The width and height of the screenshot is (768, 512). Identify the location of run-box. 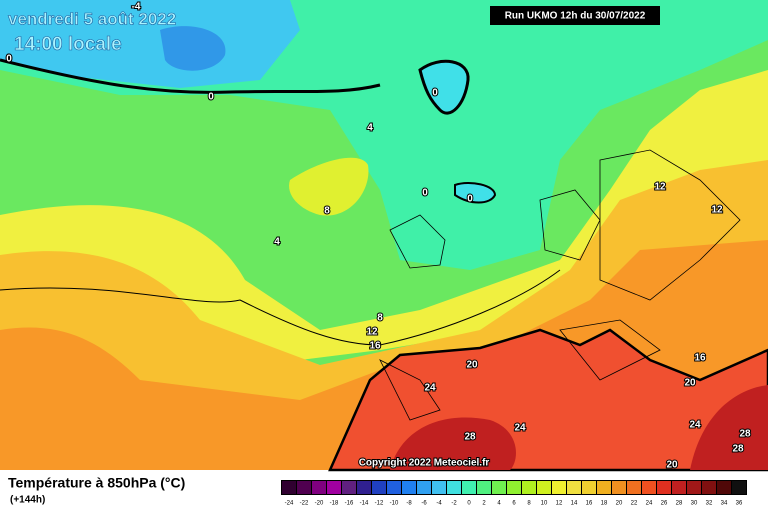
(575, 15).